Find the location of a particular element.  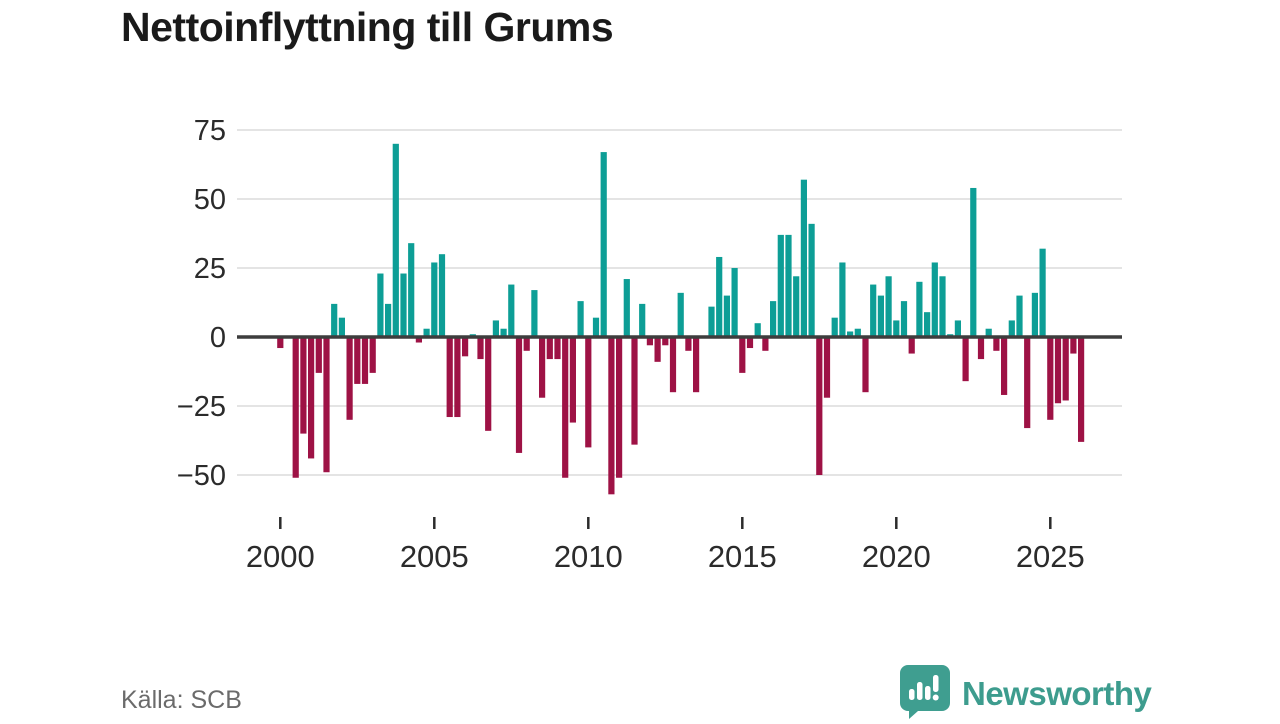

bar-2013K2 is located at coordinates (688, 344).